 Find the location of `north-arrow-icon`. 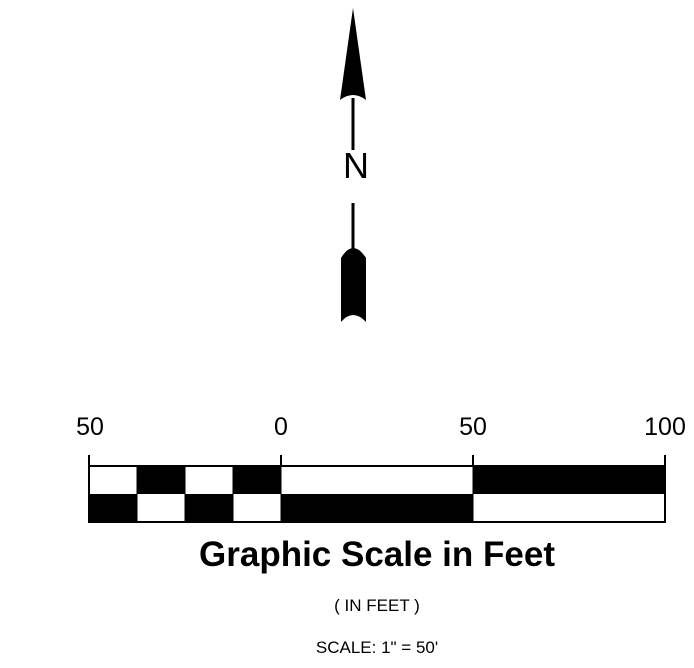

north-arrow-icon is located at coordinates (353, 165).